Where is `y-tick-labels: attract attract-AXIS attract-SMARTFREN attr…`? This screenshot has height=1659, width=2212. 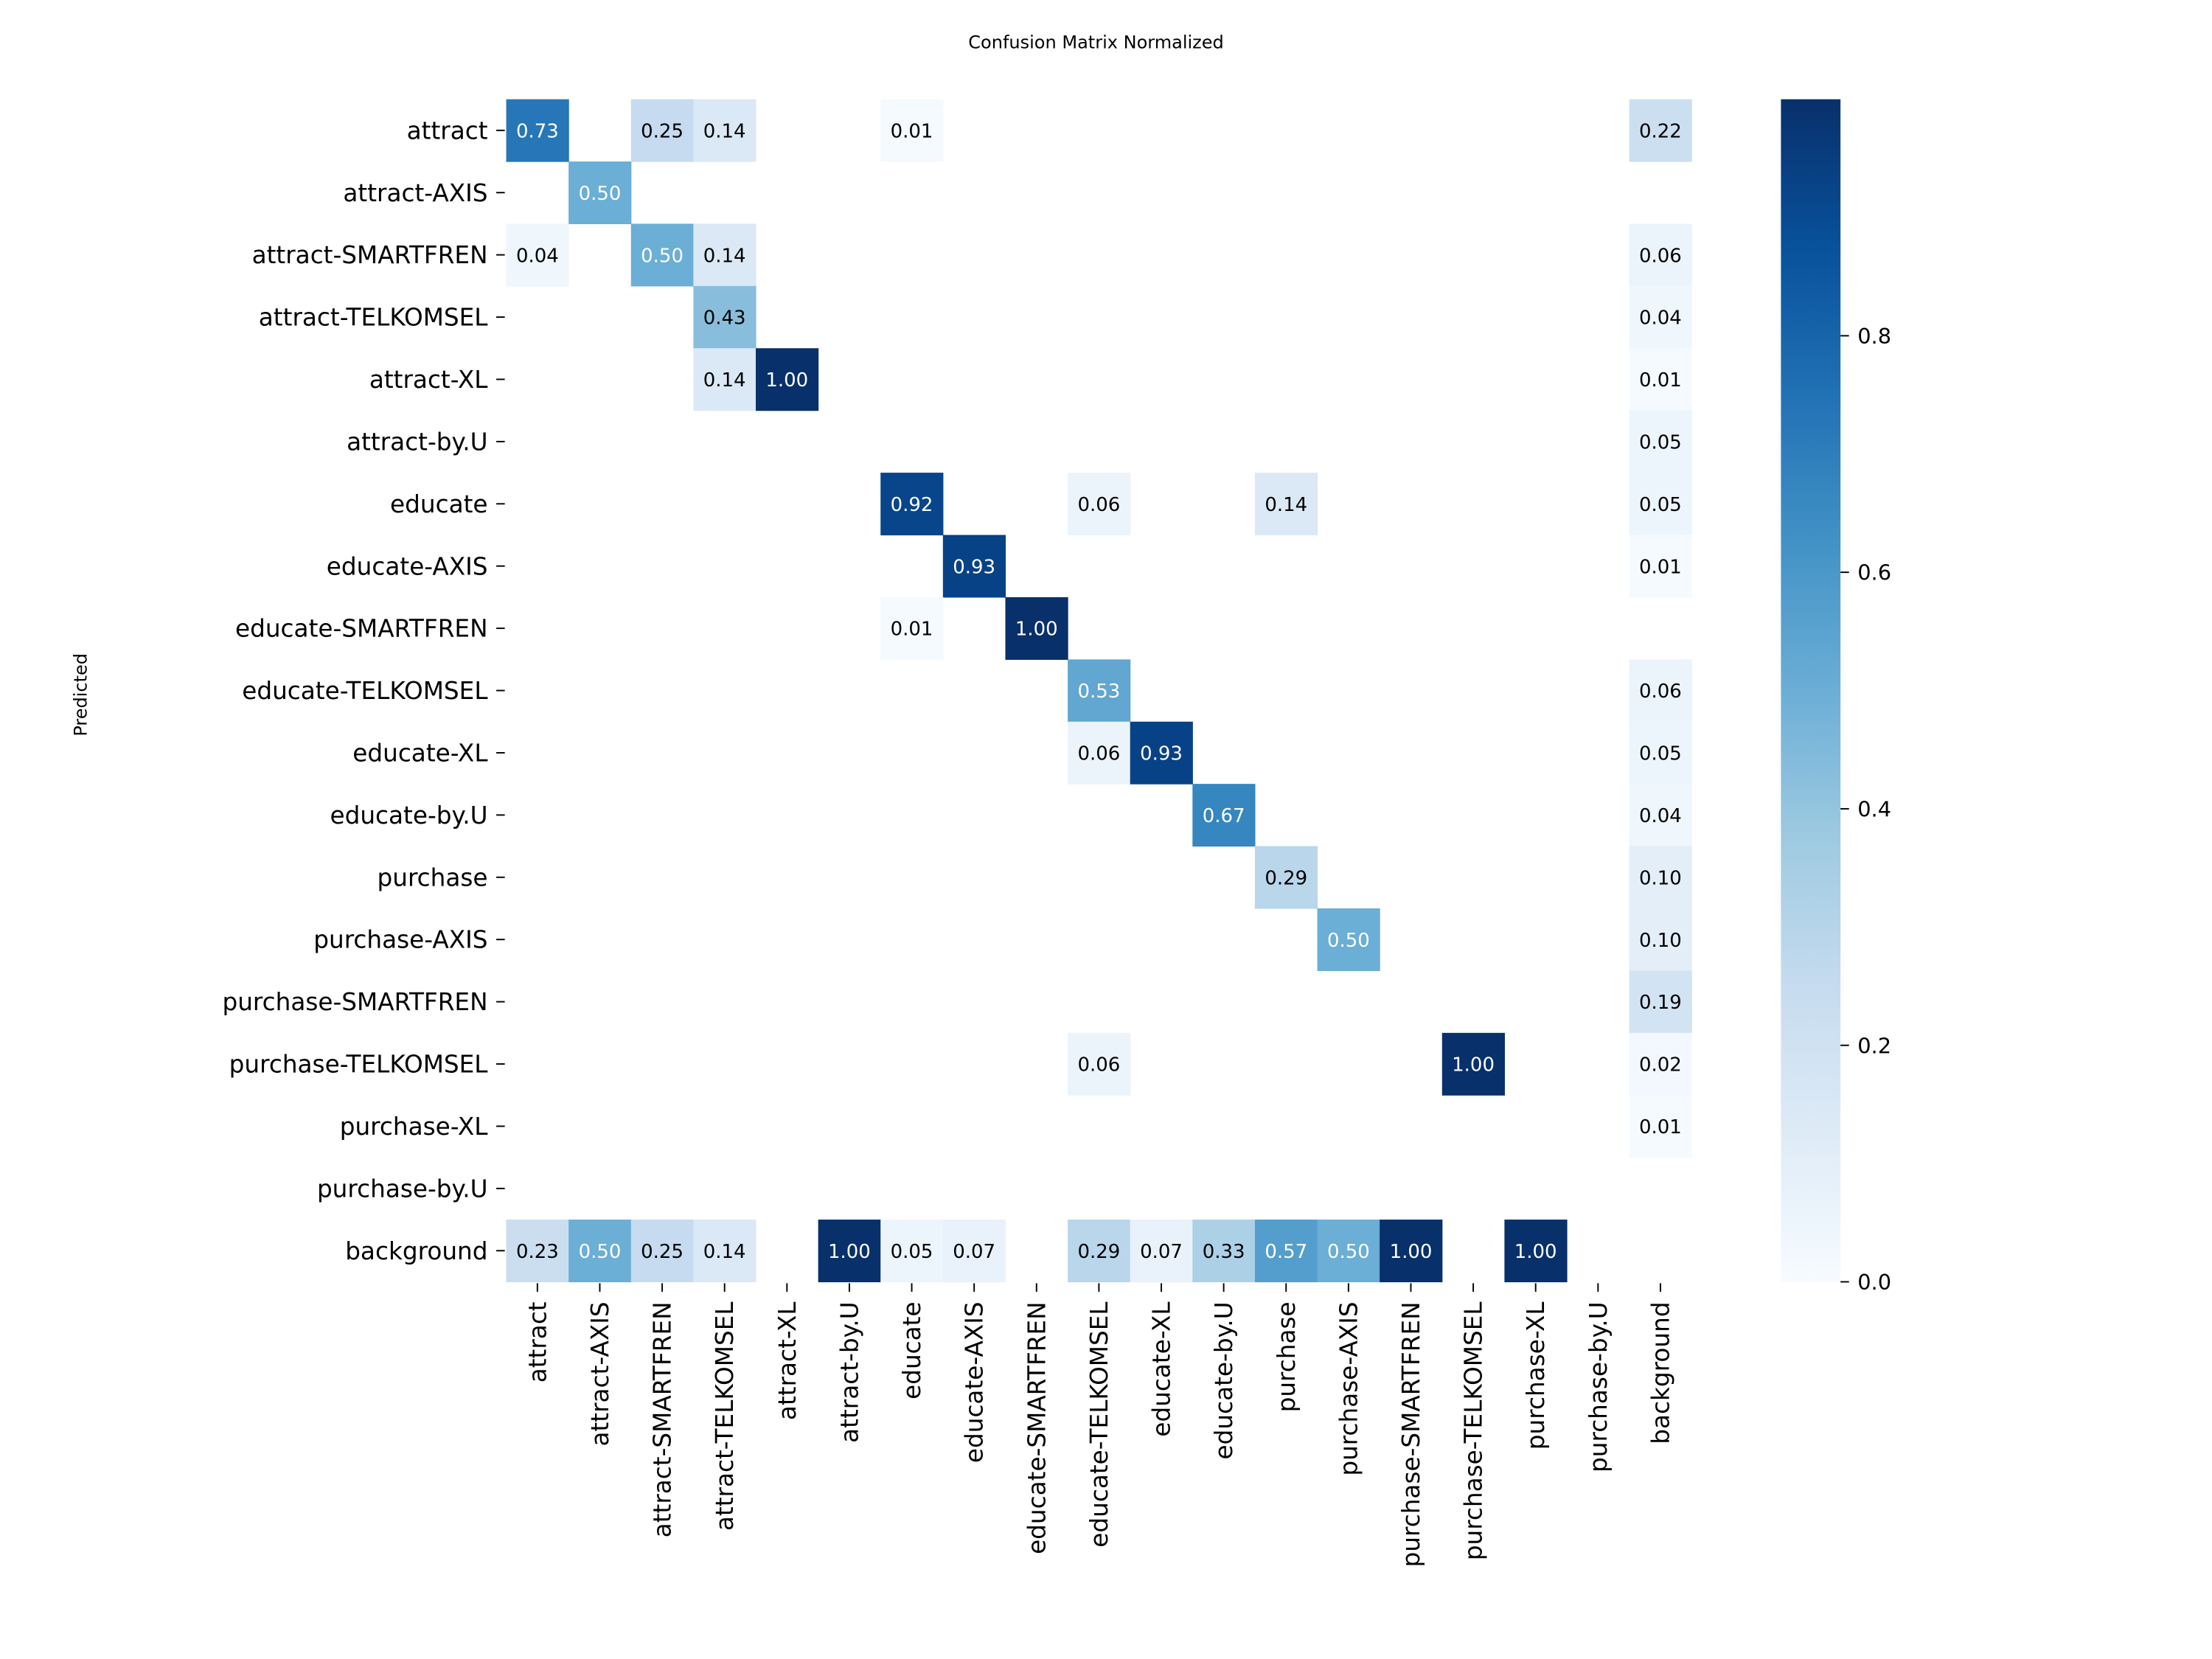
y-tick-labels: attract attract-AXIS attract-SMARTFREN attr… is located at coordinates (363, 690).